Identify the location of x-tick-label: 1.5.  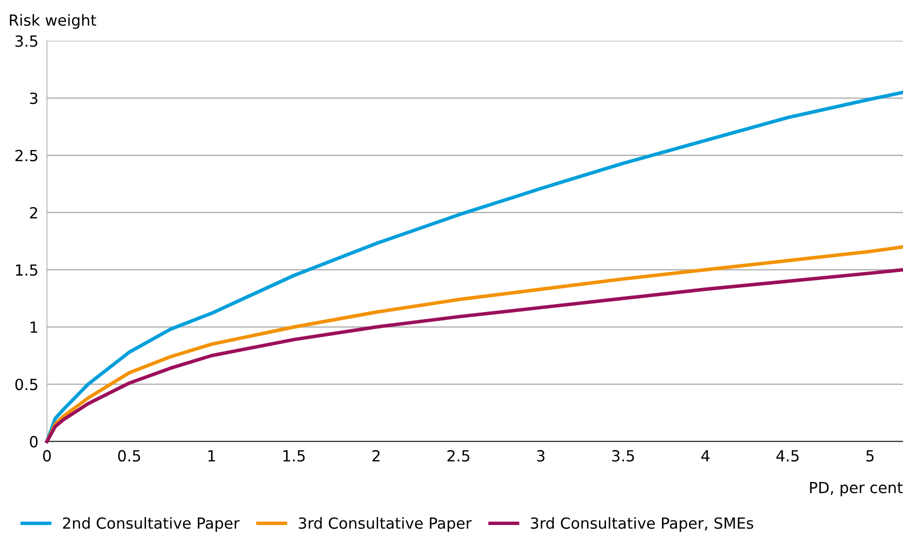
(294, 456).